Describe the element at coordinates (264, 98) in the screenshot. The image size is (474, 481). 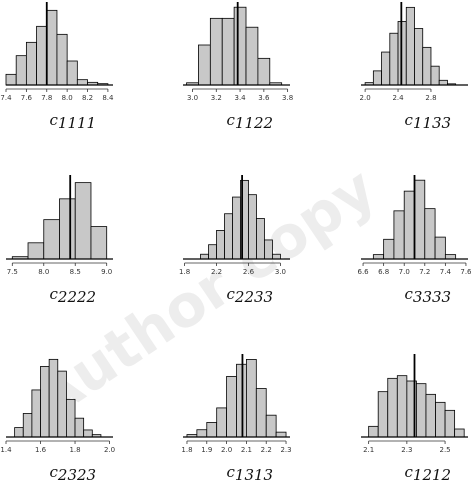
I see `x-tick-label: 3.6` at that location.